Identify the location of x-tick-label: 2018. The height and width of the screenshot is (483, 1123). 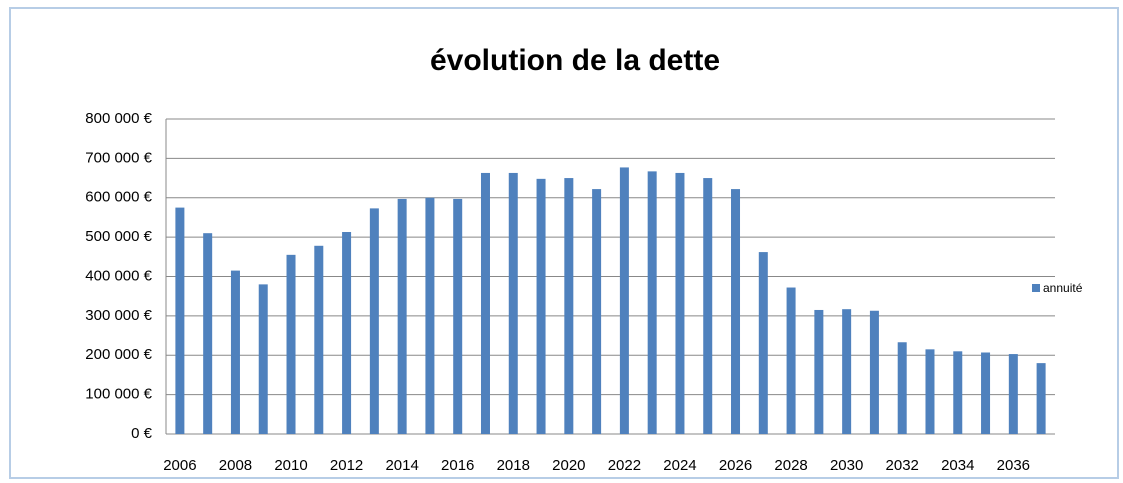
(513, 465).